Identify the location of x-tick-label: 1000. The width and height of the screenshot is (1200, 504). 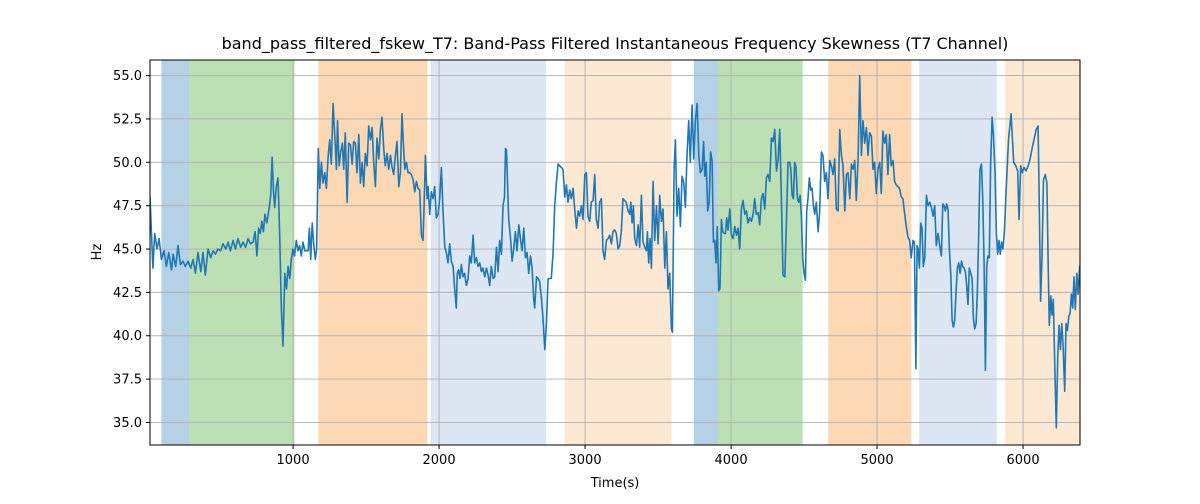
(293, 460).